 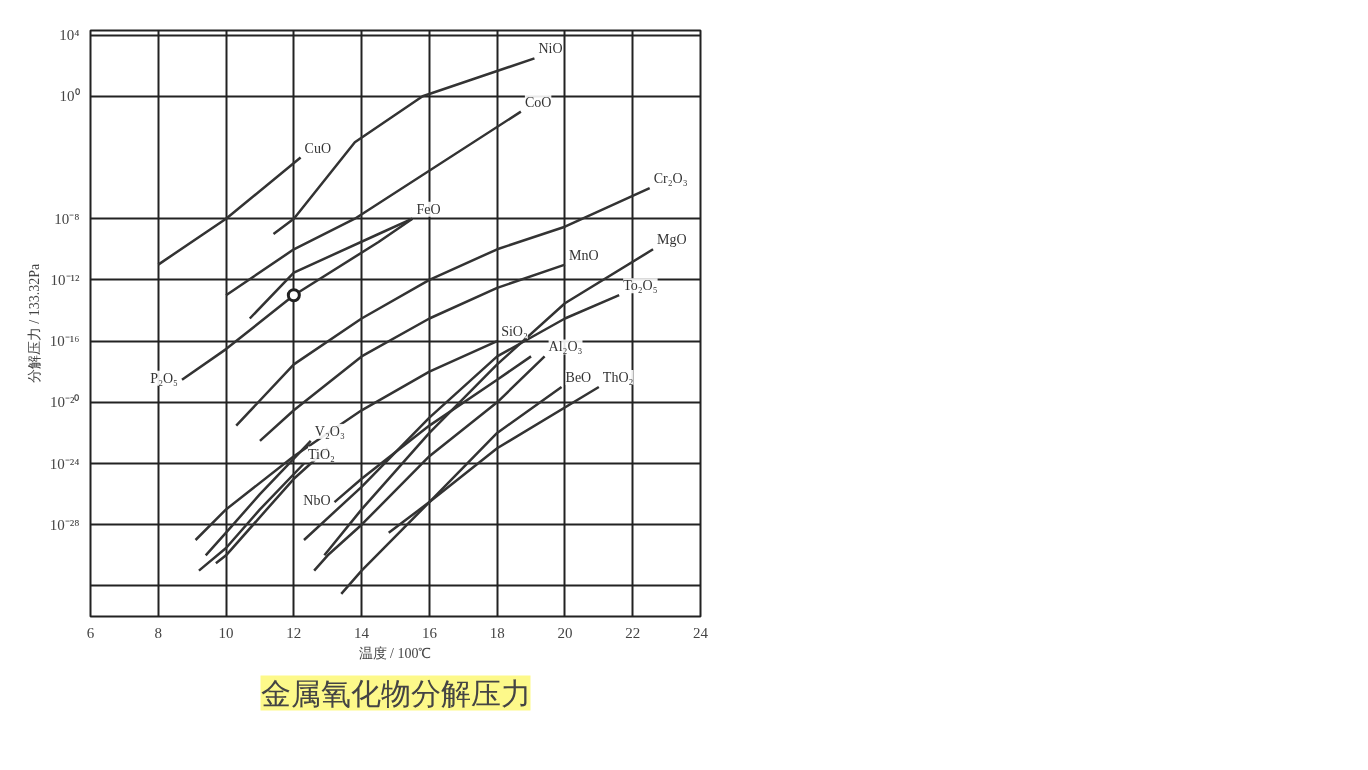 I want to click on x-tick-label: 16, so click(x=429, y=632).